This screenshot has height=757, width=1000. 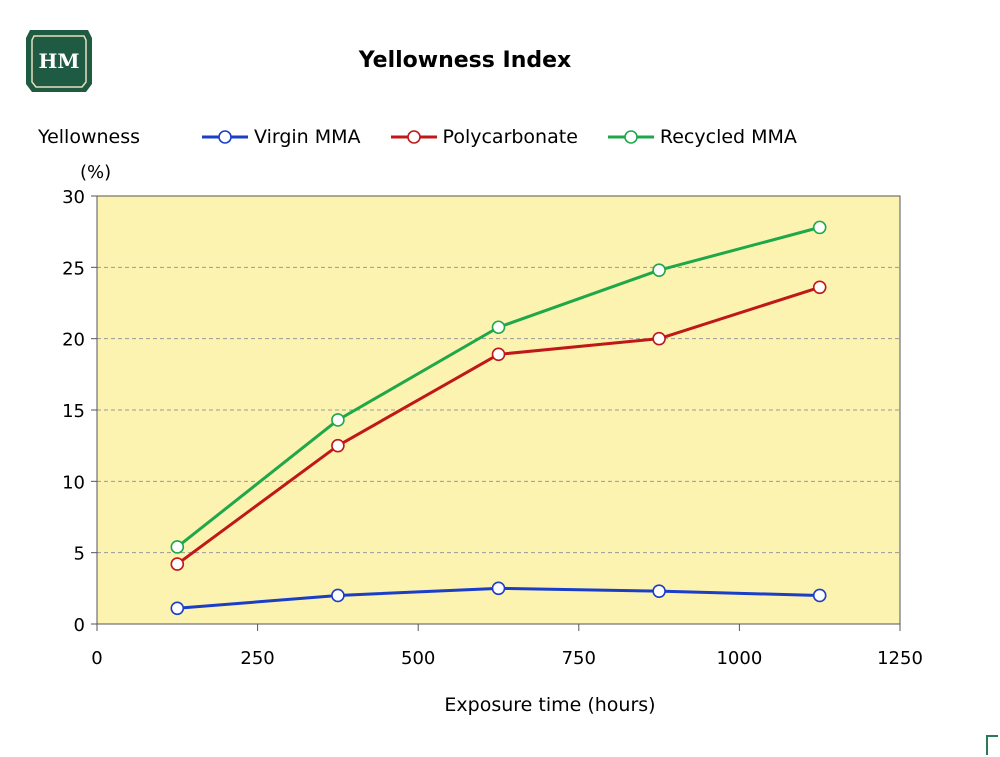 I want to click on legend-item: Recycled MMA, so click(x=701, y=137).